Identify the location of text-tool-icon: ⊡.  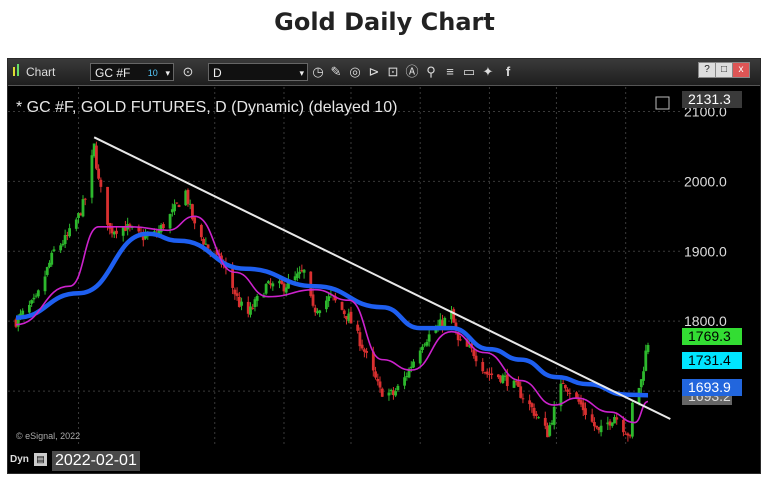
(393, 71).